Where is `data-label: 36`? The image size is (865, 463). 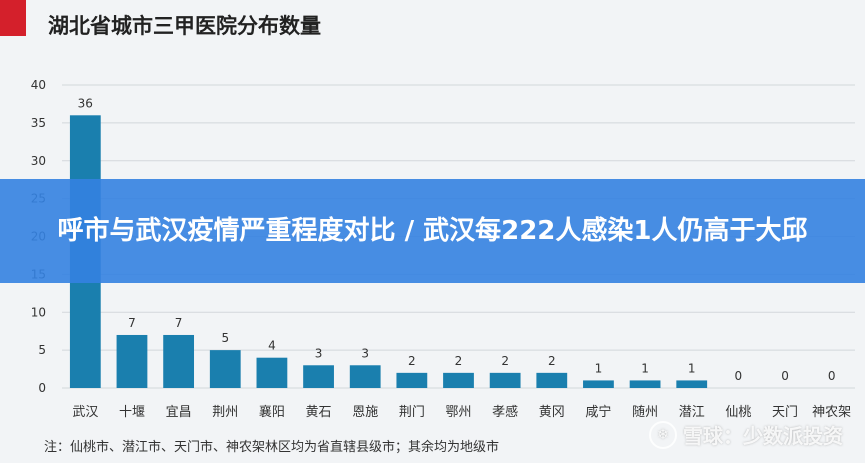 data-label: 36 is located at coordinates (85, 103).